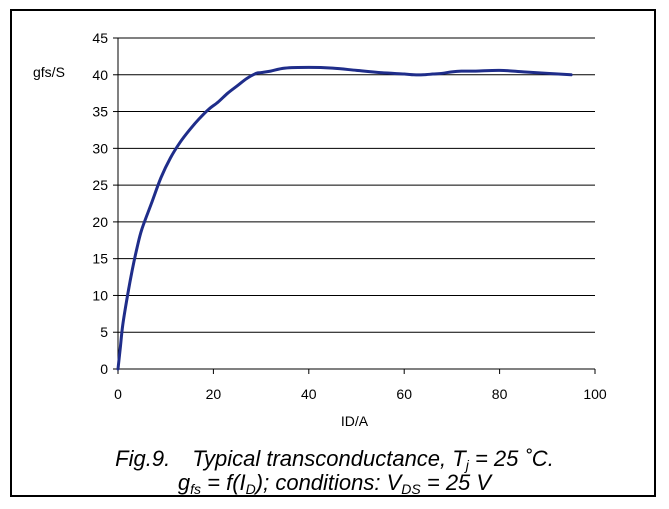  Describe the element at coordinates (456, 482) in the screenshot. I see `caption-voltage: = 25 V` at that location.